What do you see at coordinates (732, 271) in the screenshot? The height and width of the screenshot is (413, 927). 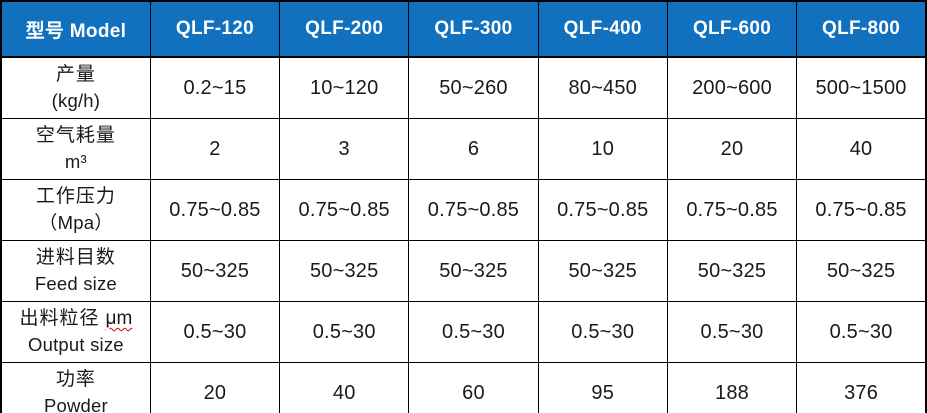 I see `feed-qlf-600: 50~325` at bounding box center [732, 271].